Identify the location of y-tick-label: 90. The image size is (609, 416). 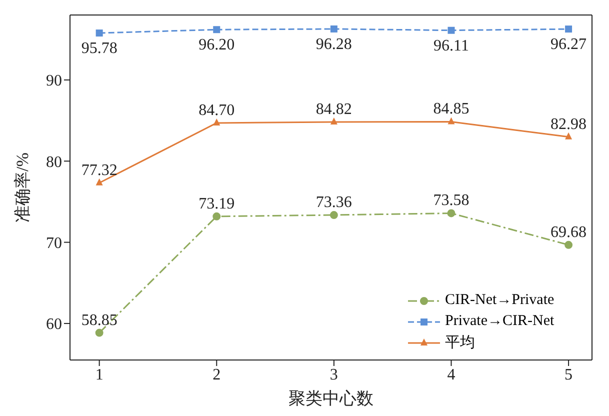
(54, 81).